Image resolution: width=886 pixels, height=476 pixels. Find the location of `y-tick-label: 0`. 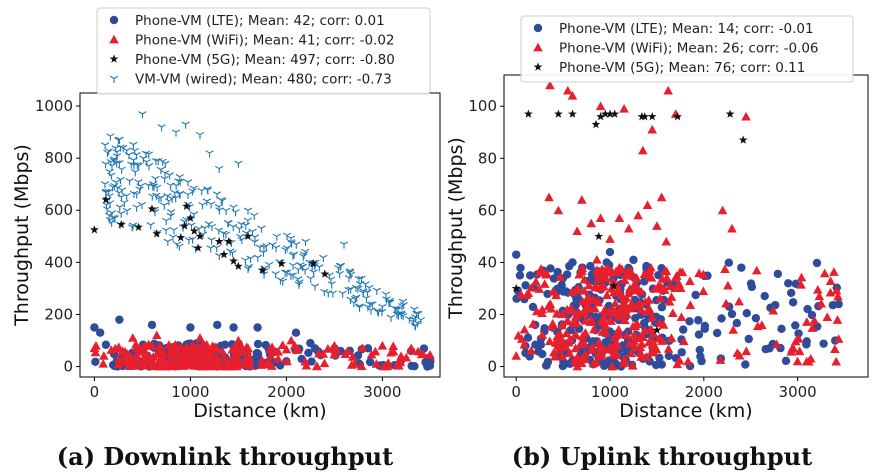

y-tick-label: 0 is located at coordinates (68, 367).